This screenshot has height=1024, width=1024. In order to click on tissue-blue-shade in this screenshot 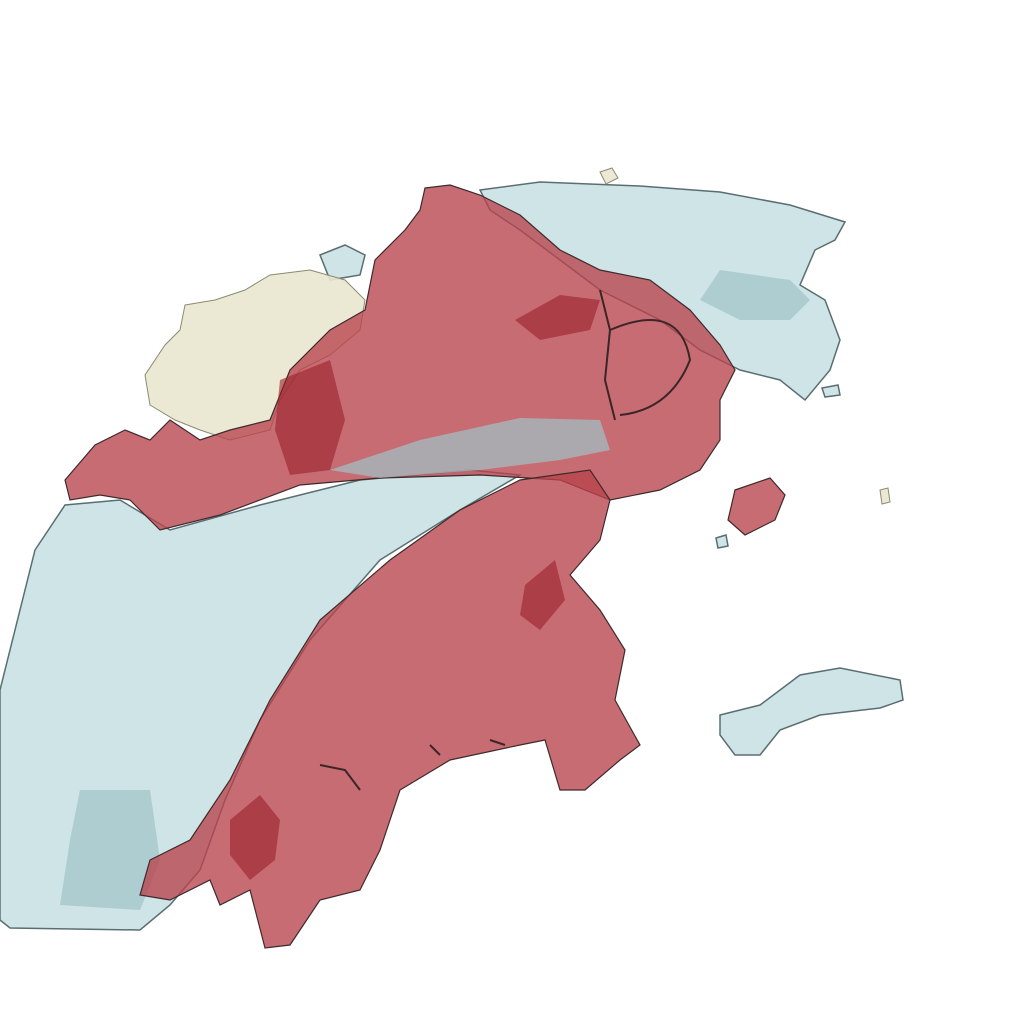, I will do `click(755, 295)`.